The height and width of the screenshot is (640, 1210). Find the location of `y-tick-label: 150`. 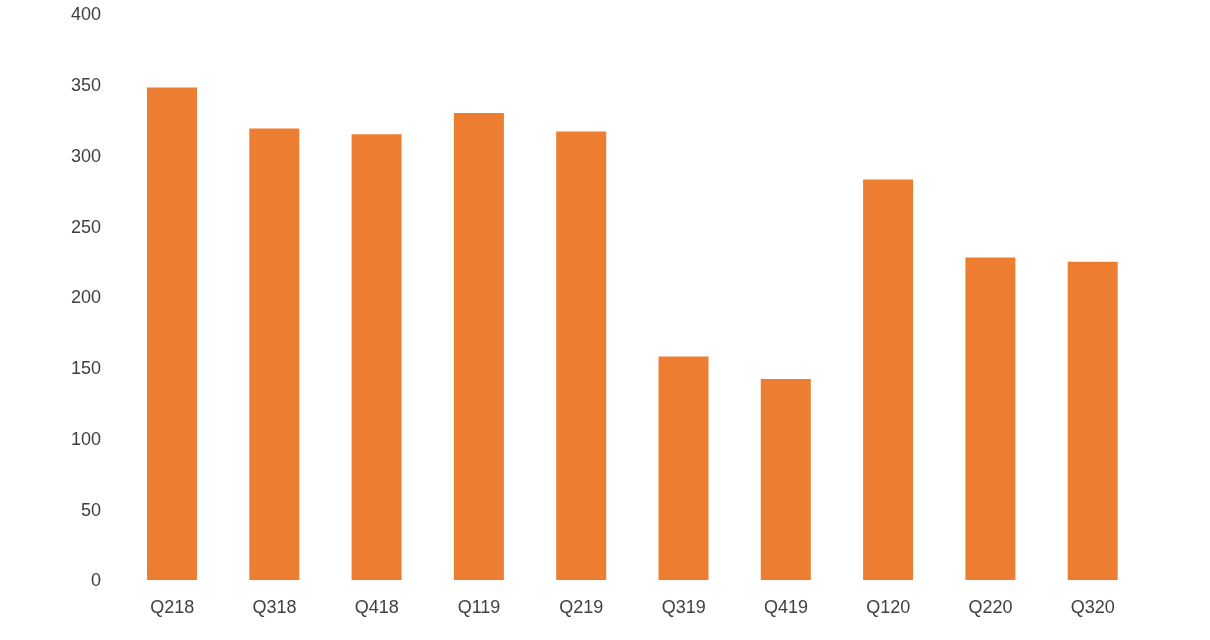

y-tick-label: 150 is located at coordinates (85, 368).